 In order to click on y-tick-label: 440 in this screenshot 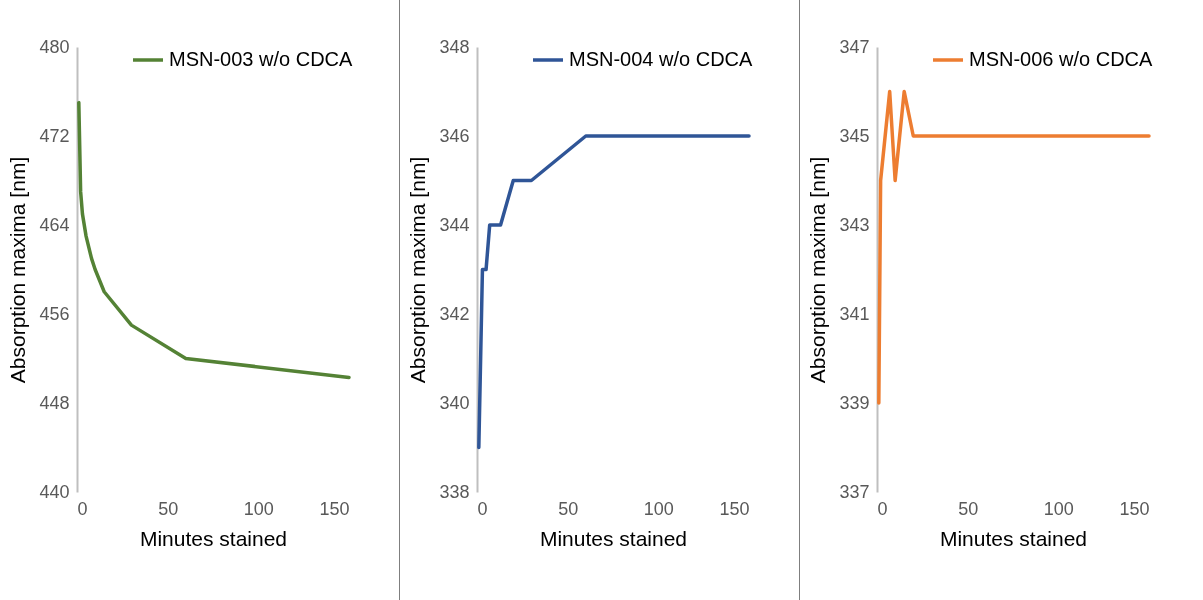, I will do `click(54, 491)`.